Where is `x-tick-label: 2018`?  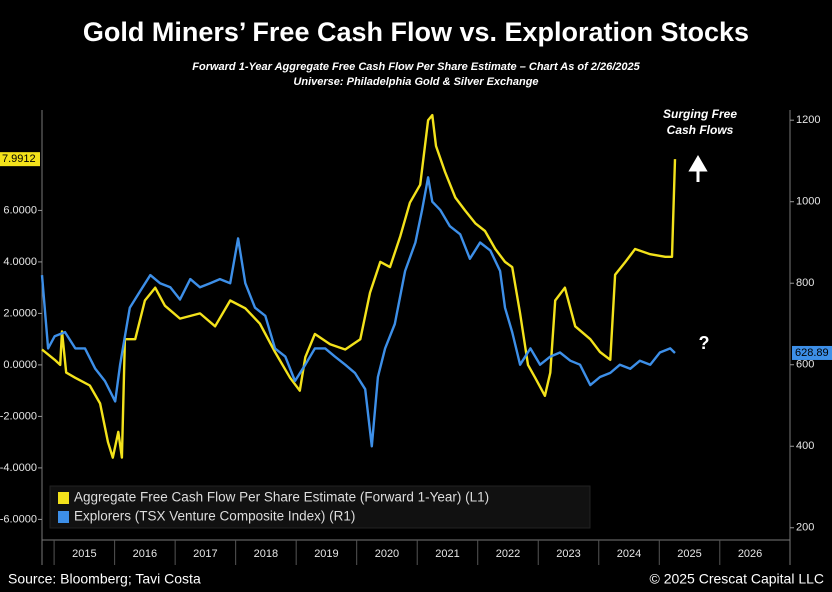
x-tick-label: 2018 is located at coordinates (266, 554).